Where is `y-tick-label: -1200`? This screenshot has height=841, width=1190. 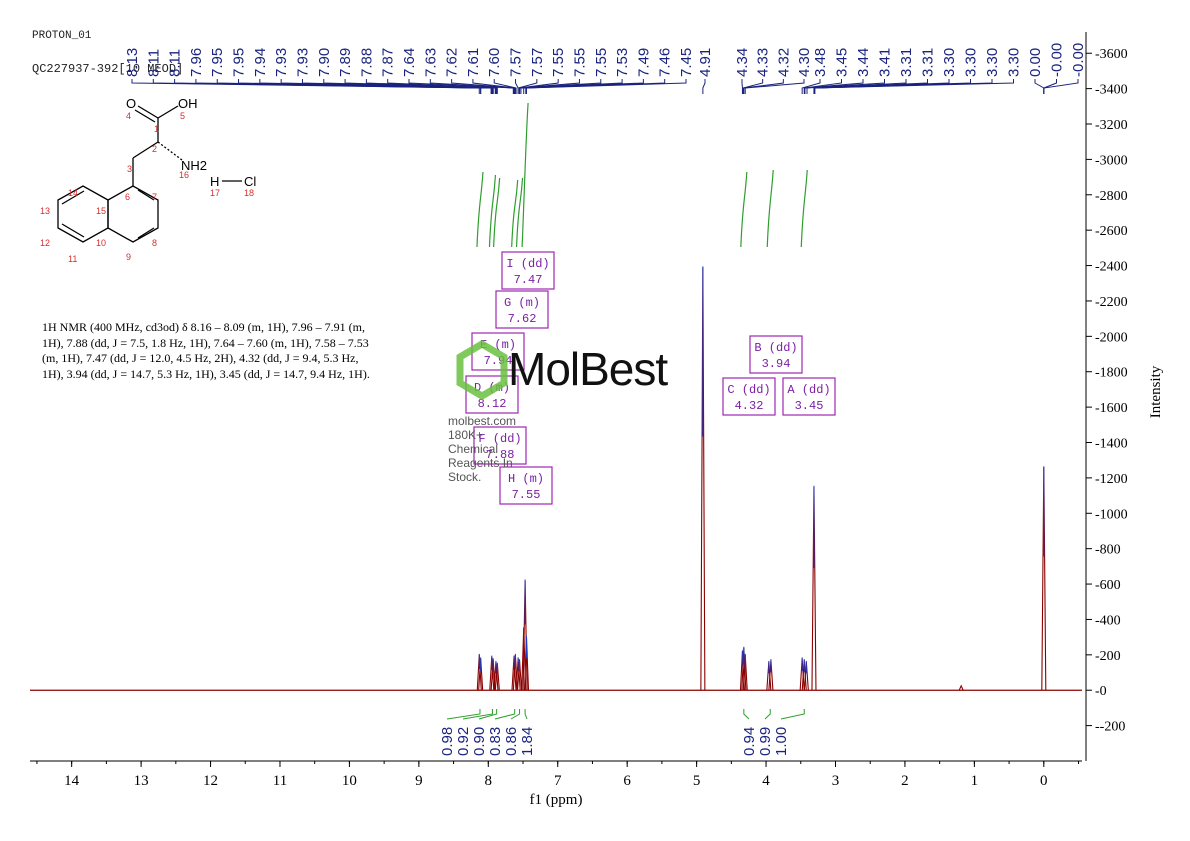 y-tick-label: -1200 is located at coordinates (1111, 479).